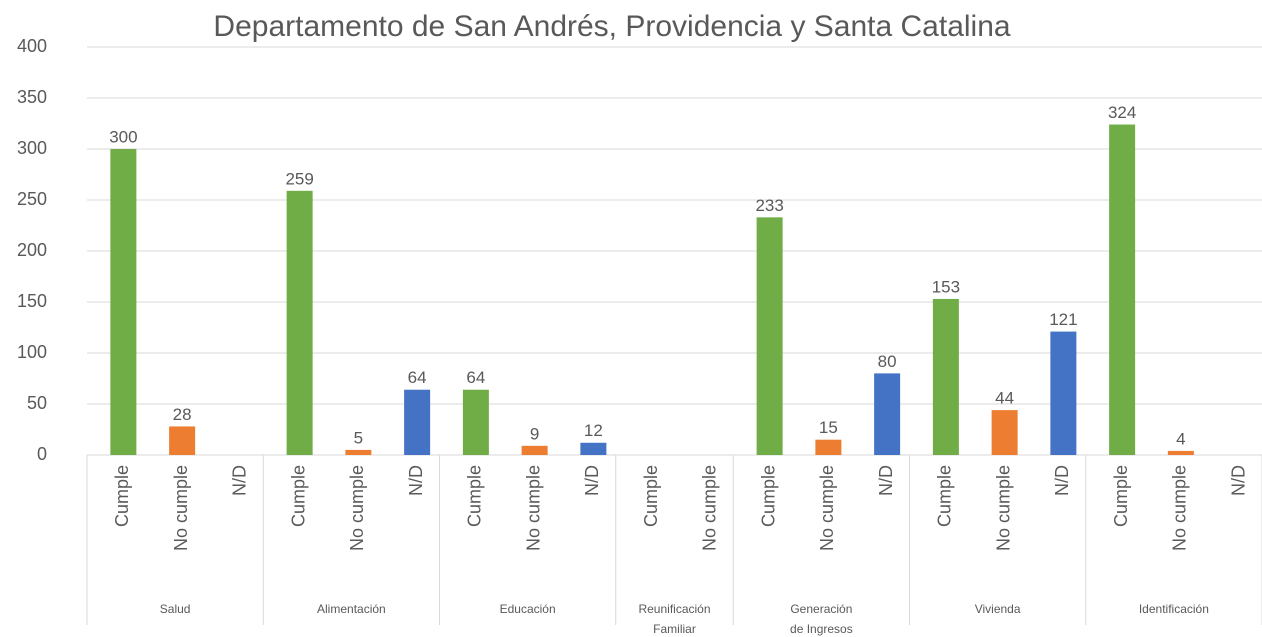 This screenshot has height=637, width=1262. What do you see at coordinates (1063, 319) in the screenshot?
I see `data-label: 121` at bounding box center [1063, 319].